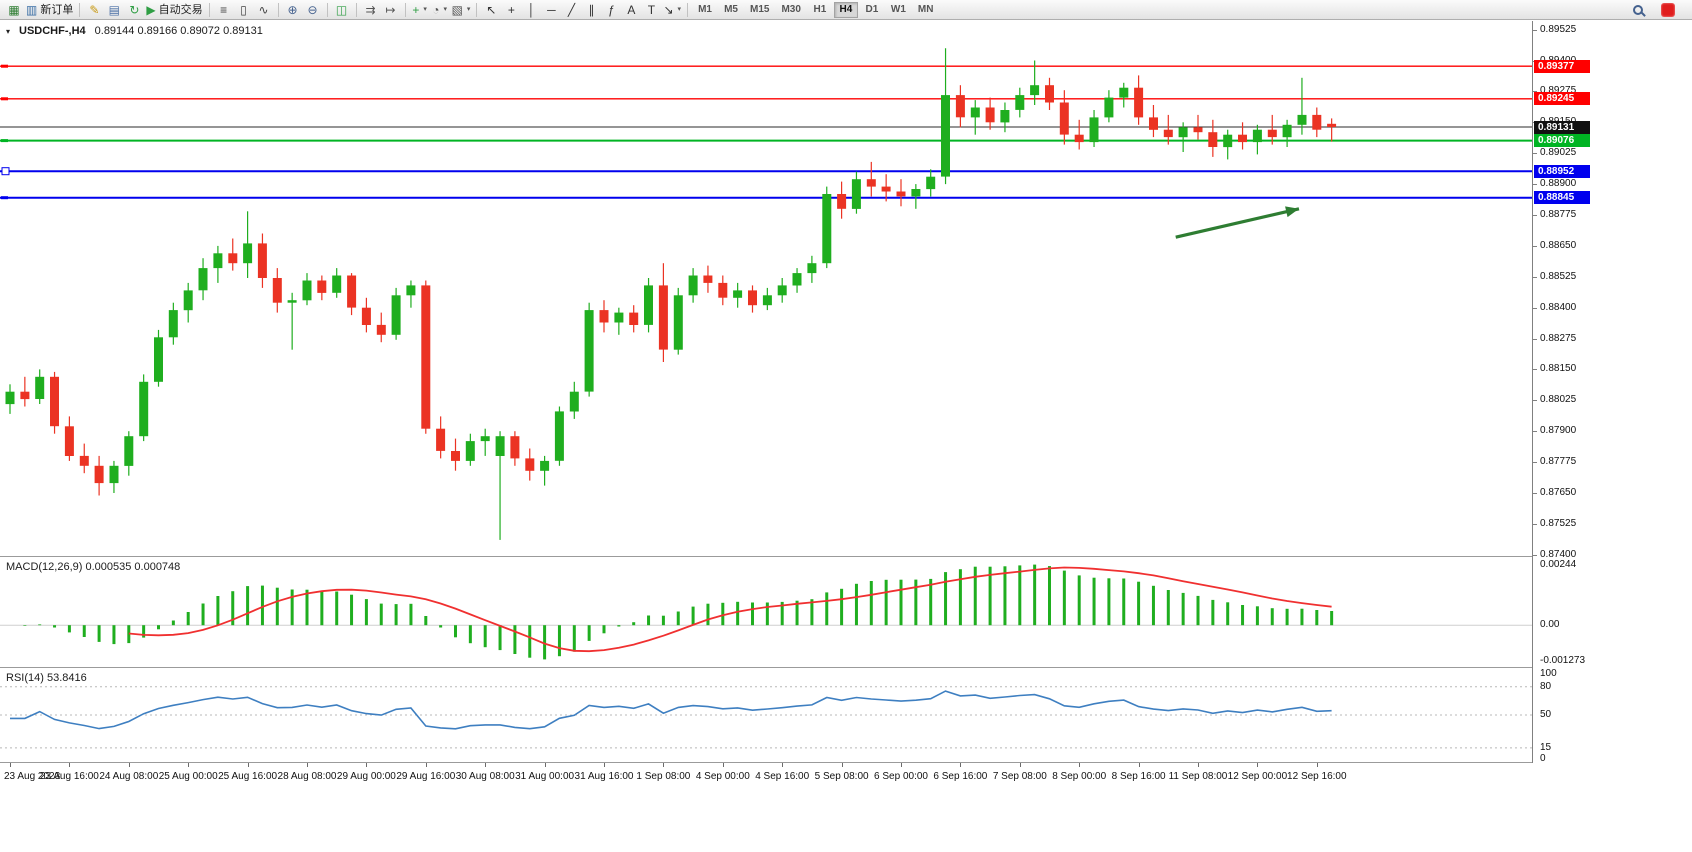  What do you see at coordinates (32, 9) in the screenshot?
I see `new-order-icon: ▥` at bounding box center [32, 9].